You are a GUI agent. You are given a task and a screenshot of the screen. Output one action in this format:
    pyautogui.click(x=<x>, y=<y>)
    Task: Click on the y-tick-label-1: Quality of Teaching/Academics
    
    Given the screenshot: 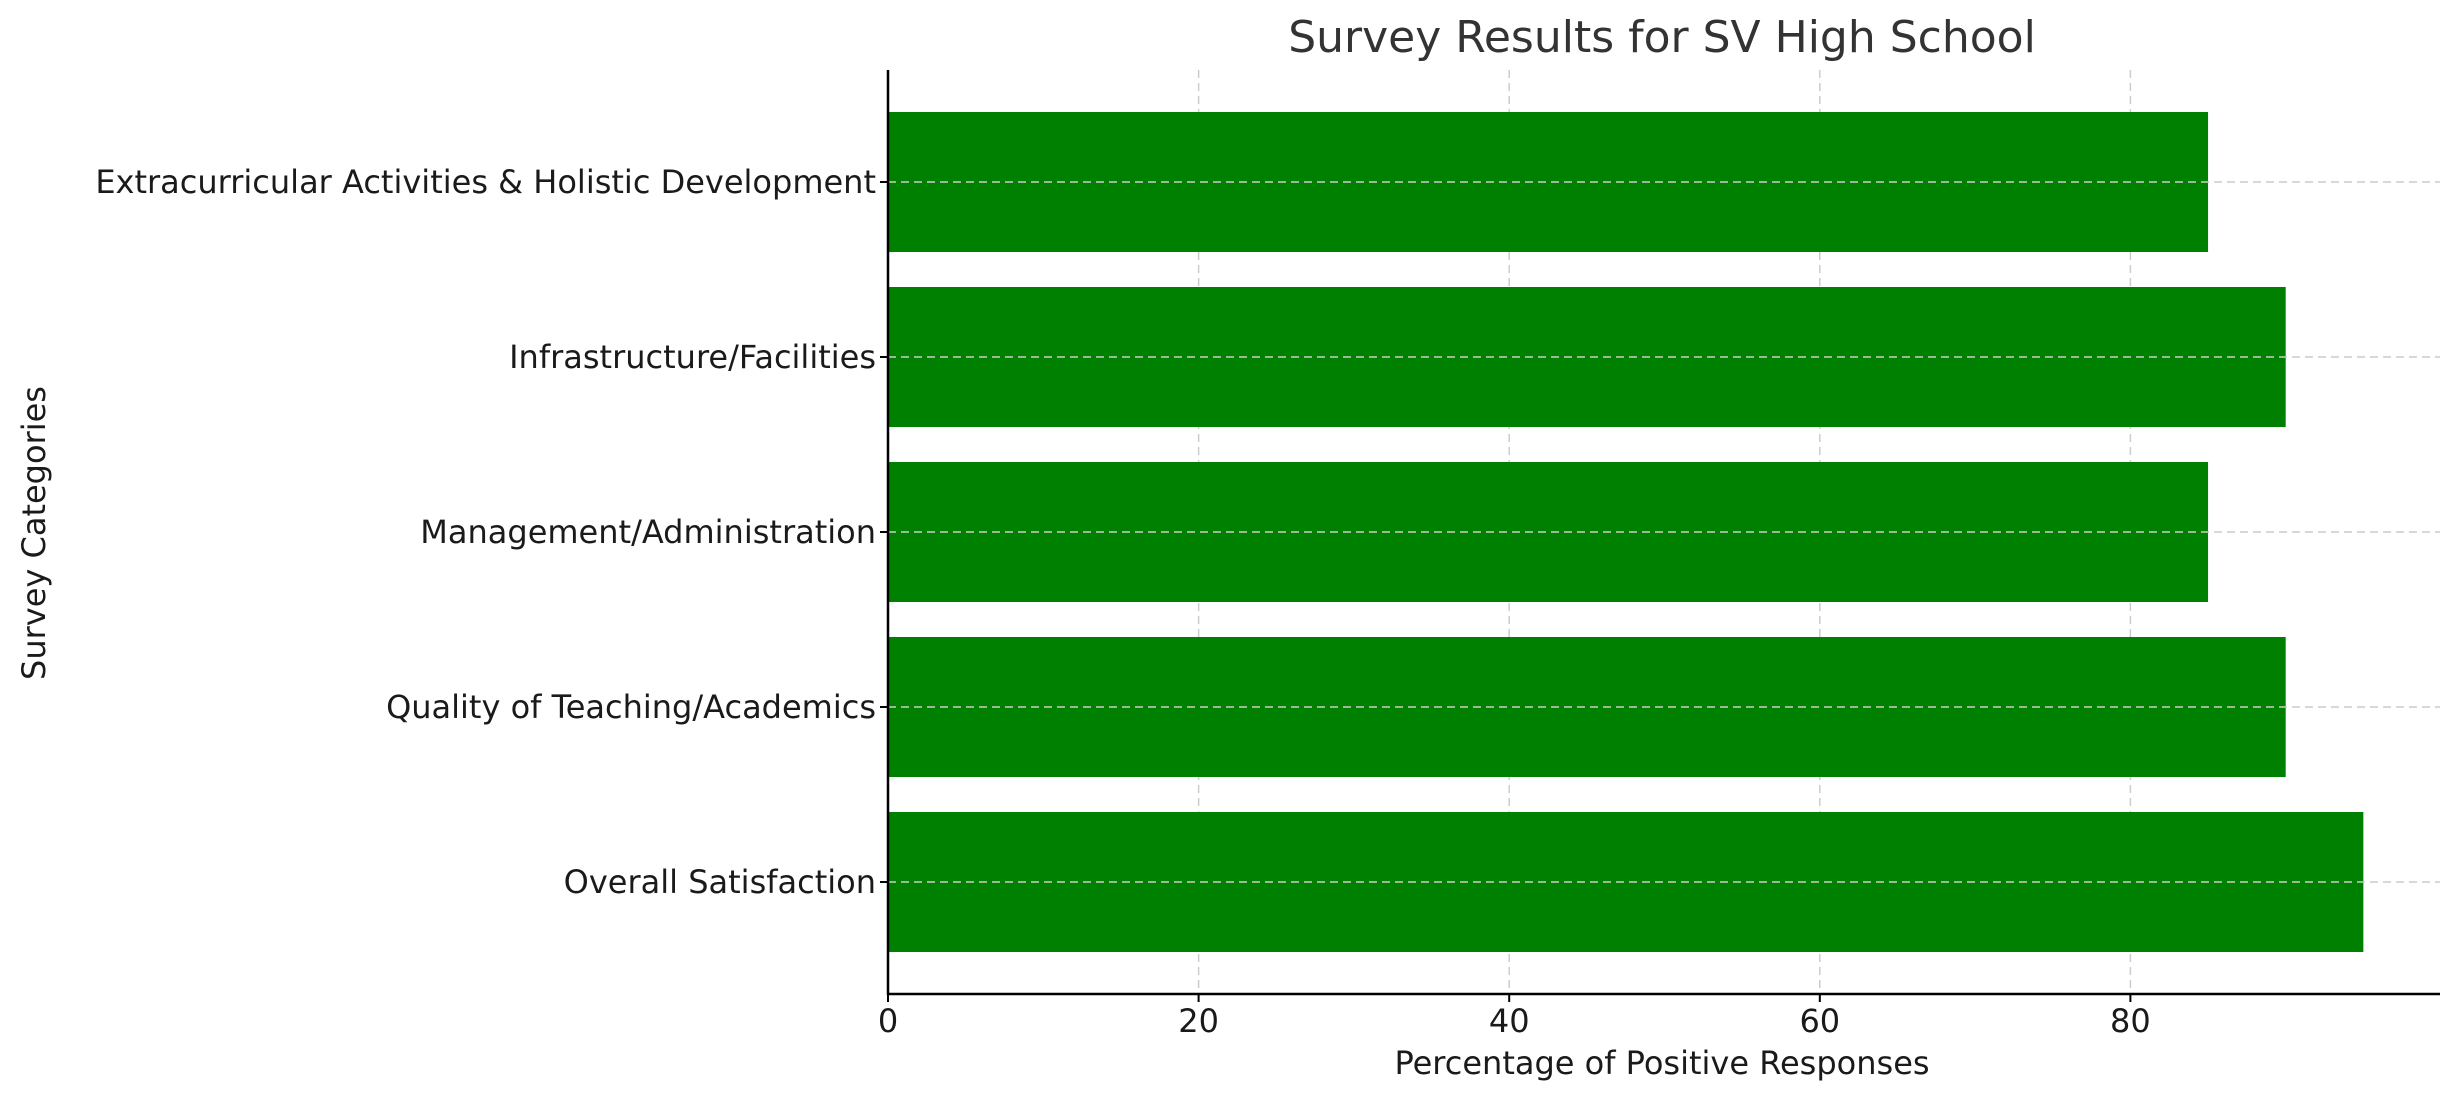 What is the action you would take?
    pyautogui.click(x=631, y=707)
    